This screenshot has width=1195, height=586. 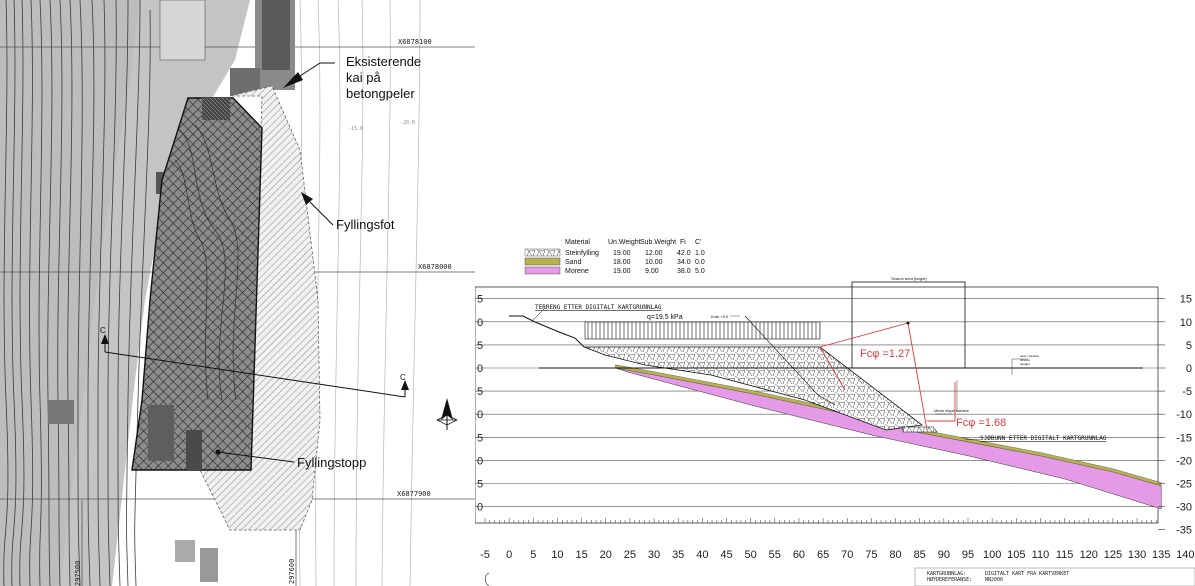 What do you see at coordinates (1089, 555) in the screenshot?
I see `x-tick-label: 120` at bounding box center [1089, 555].